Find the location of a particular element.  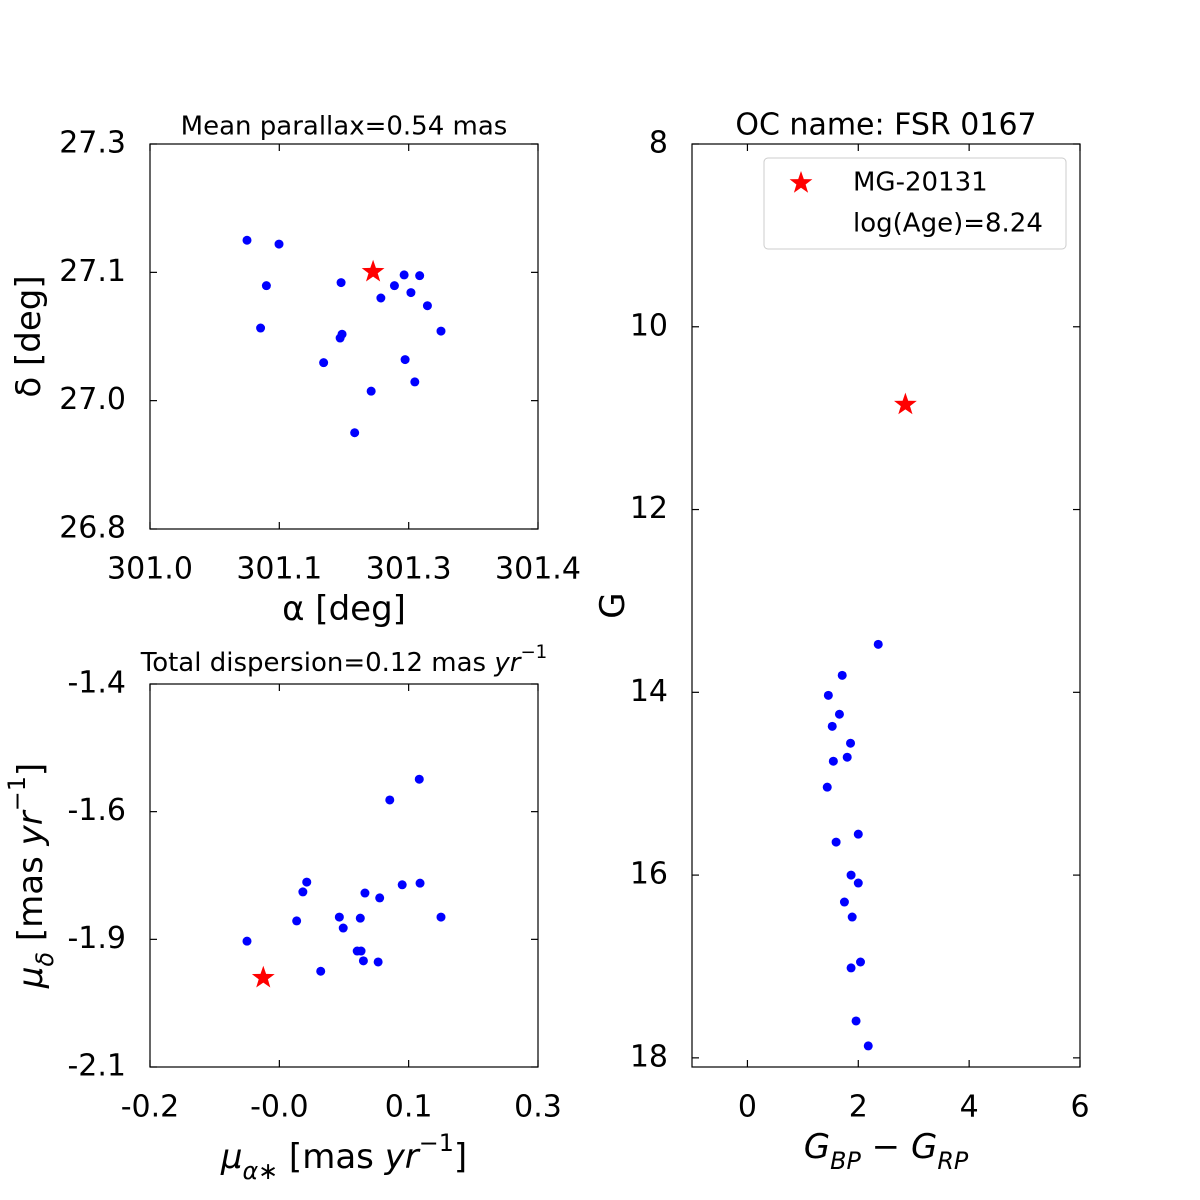

y-axis-label: G is located at coordinates (613, 605).